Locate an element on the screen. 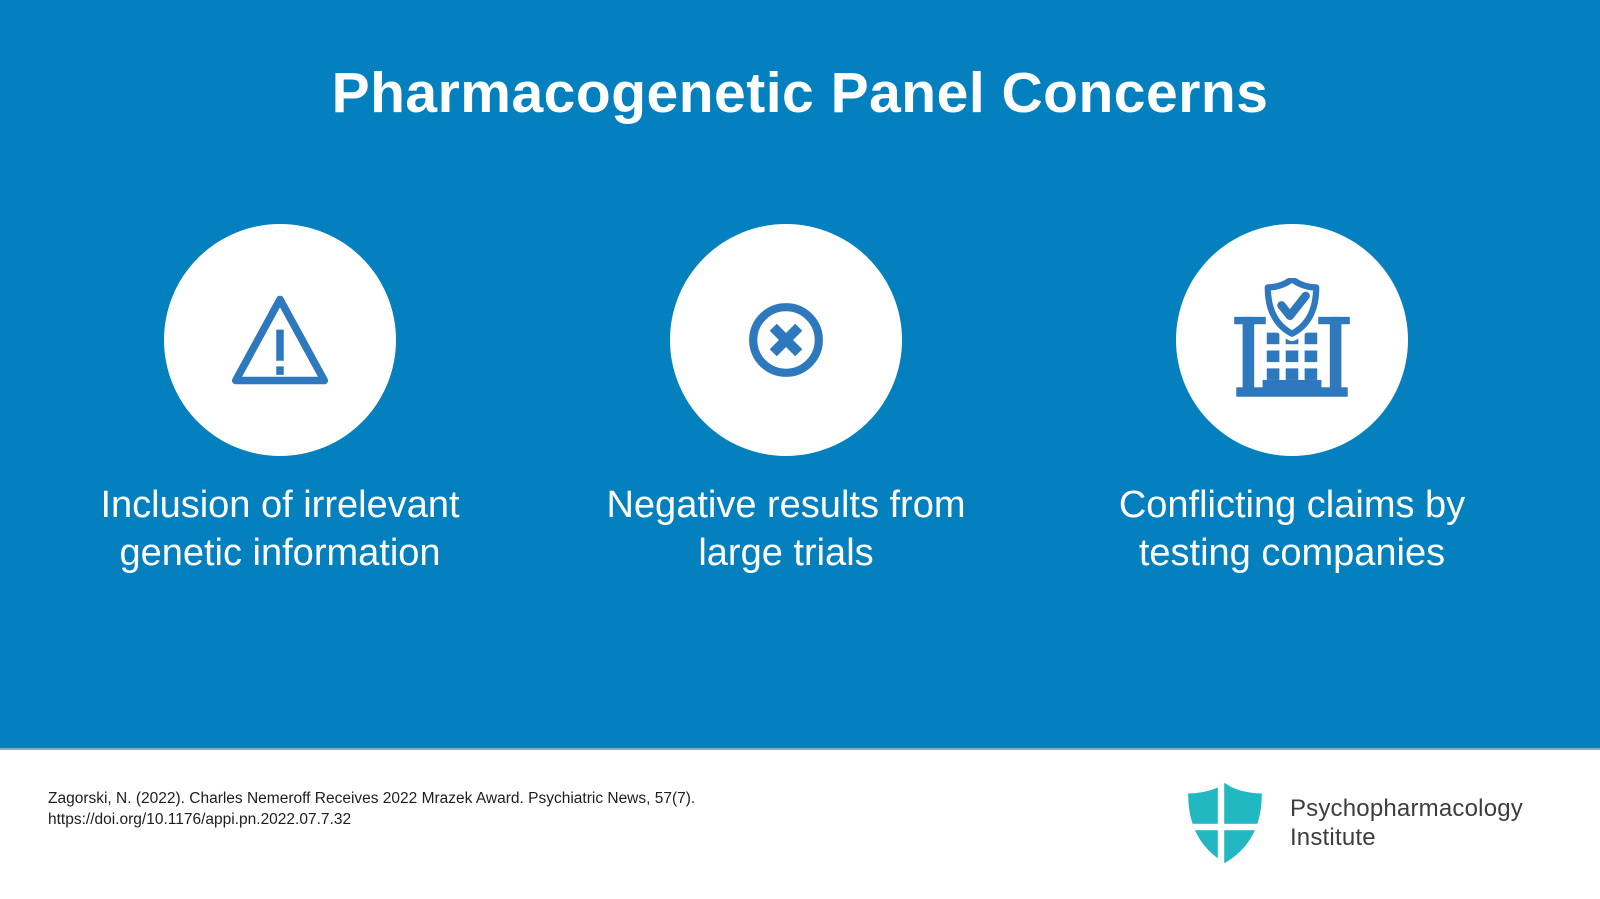  concern-item-negative-results: Negative results from large trials is located at coordinates (786, 400).